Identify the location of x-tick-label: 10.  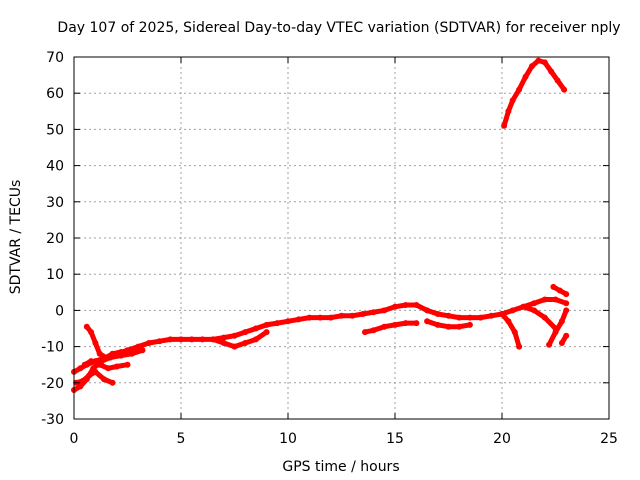
(288, 439).